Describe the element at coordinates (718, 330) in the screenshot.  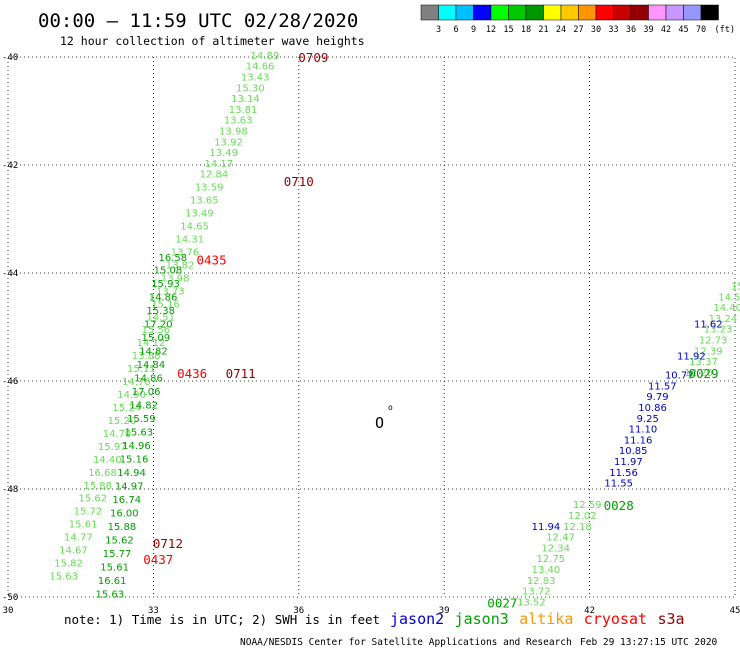
I see `swh-value: 13.23` at that location.